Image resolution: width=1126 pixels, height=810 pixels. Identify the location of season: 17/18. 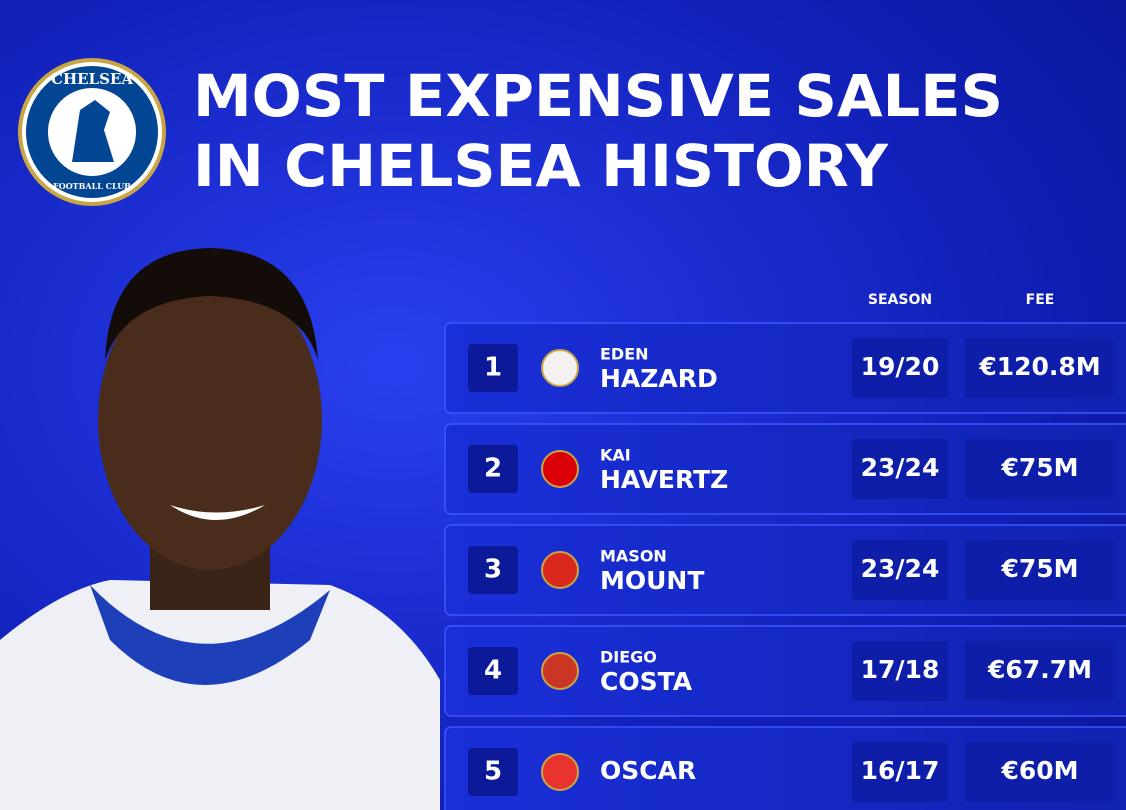
(900, 669).